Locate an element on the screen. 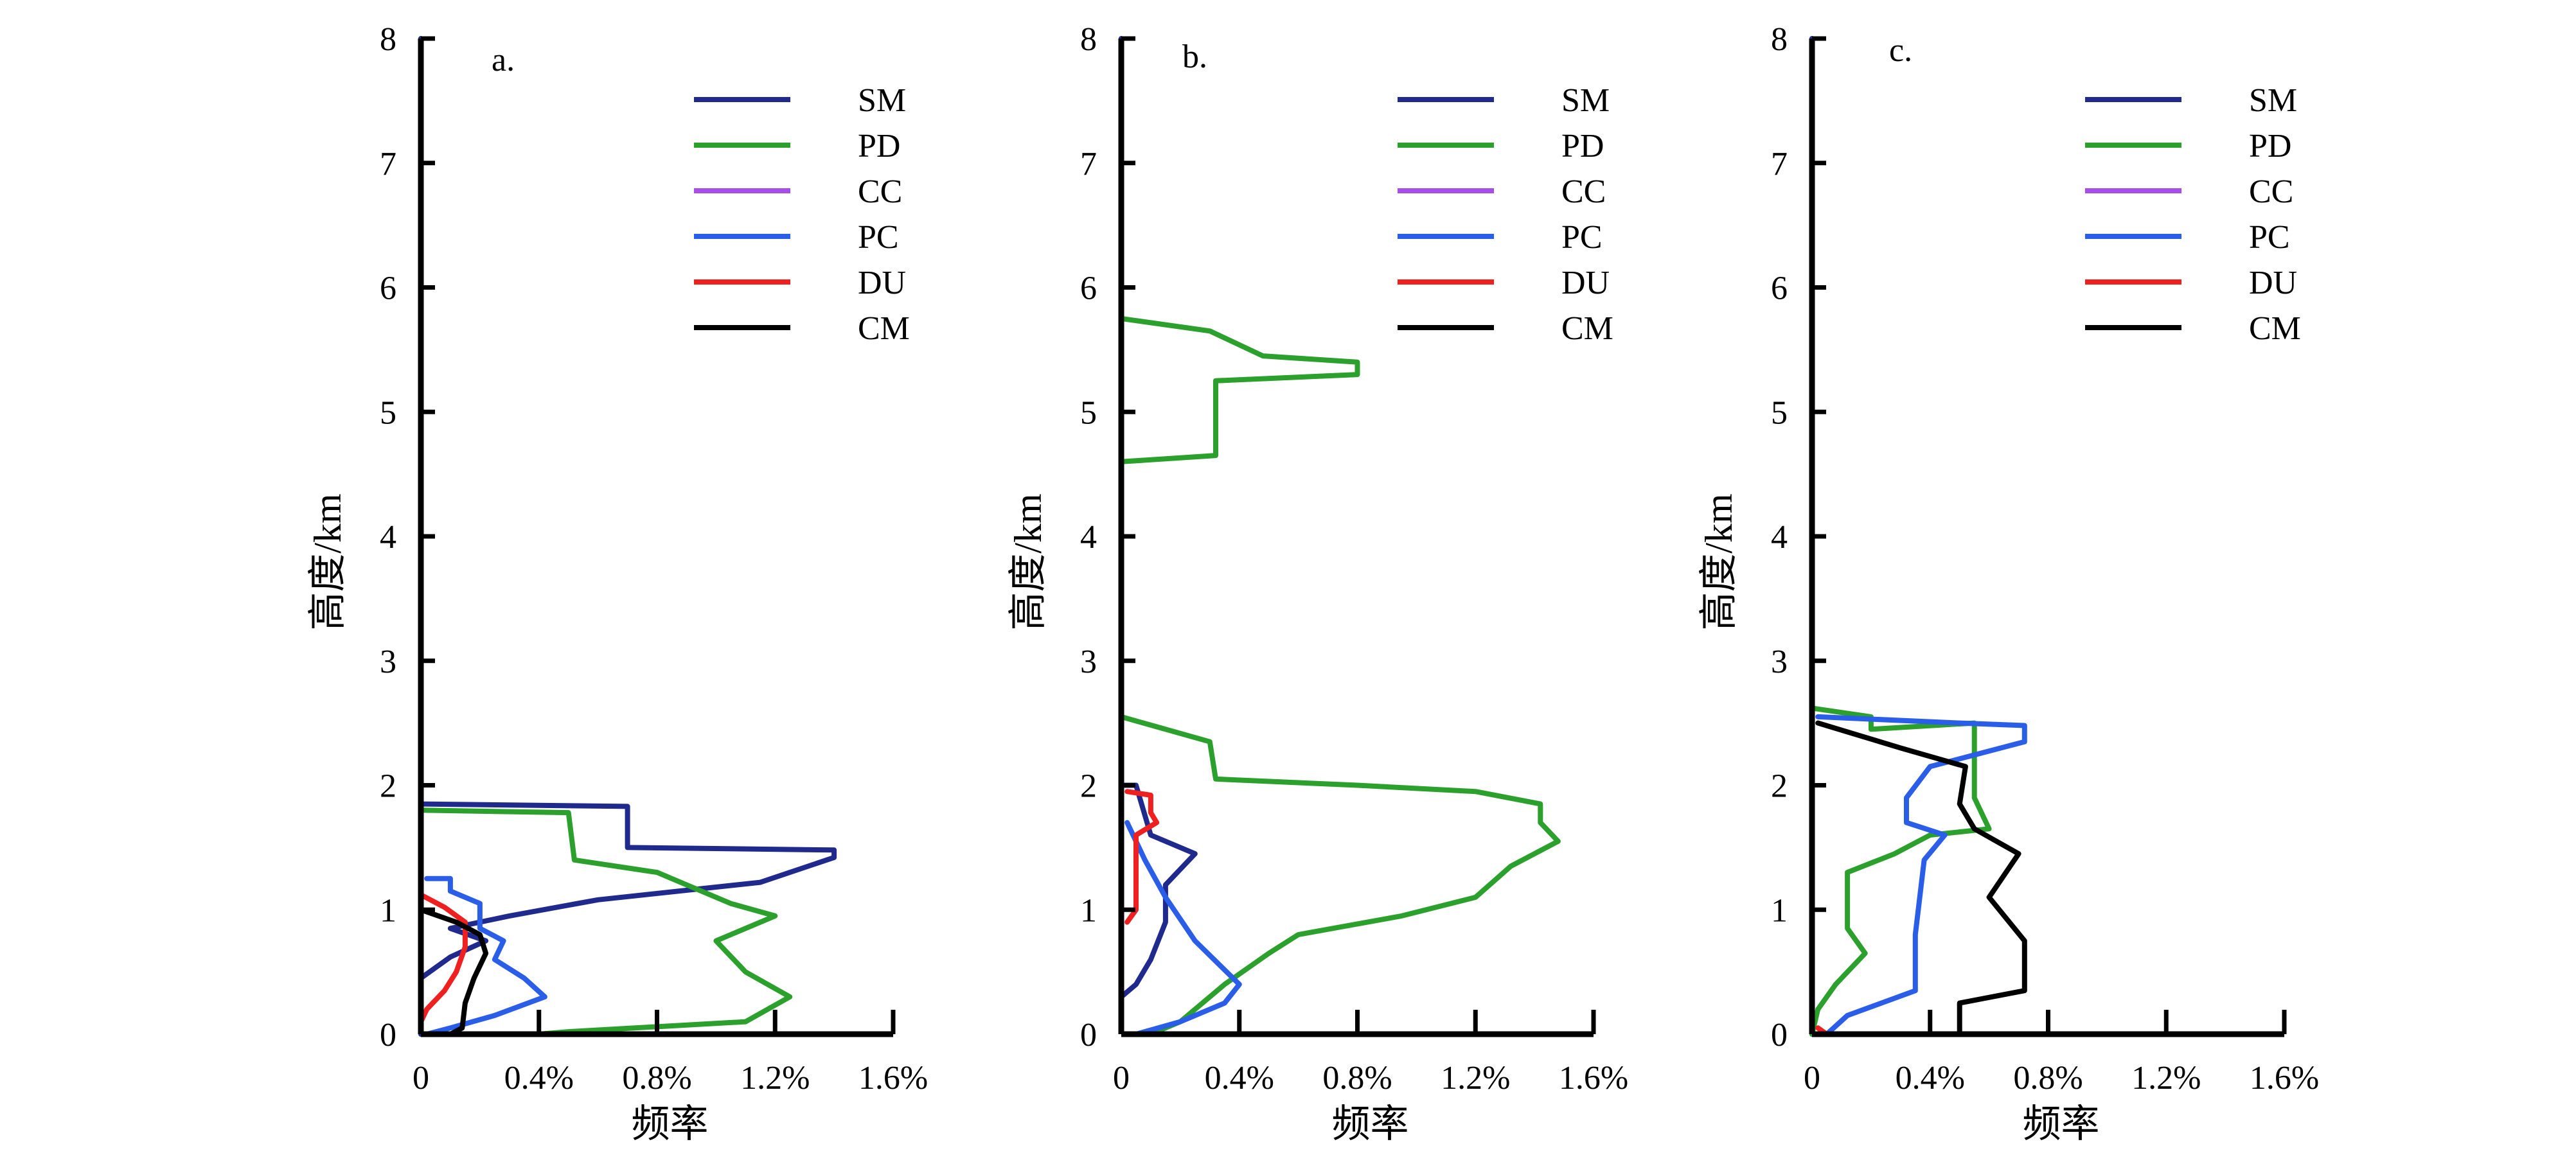 The width and height of the screenshot is (2576, 1162). panel-label: a. is located at coordinates (504, 60).